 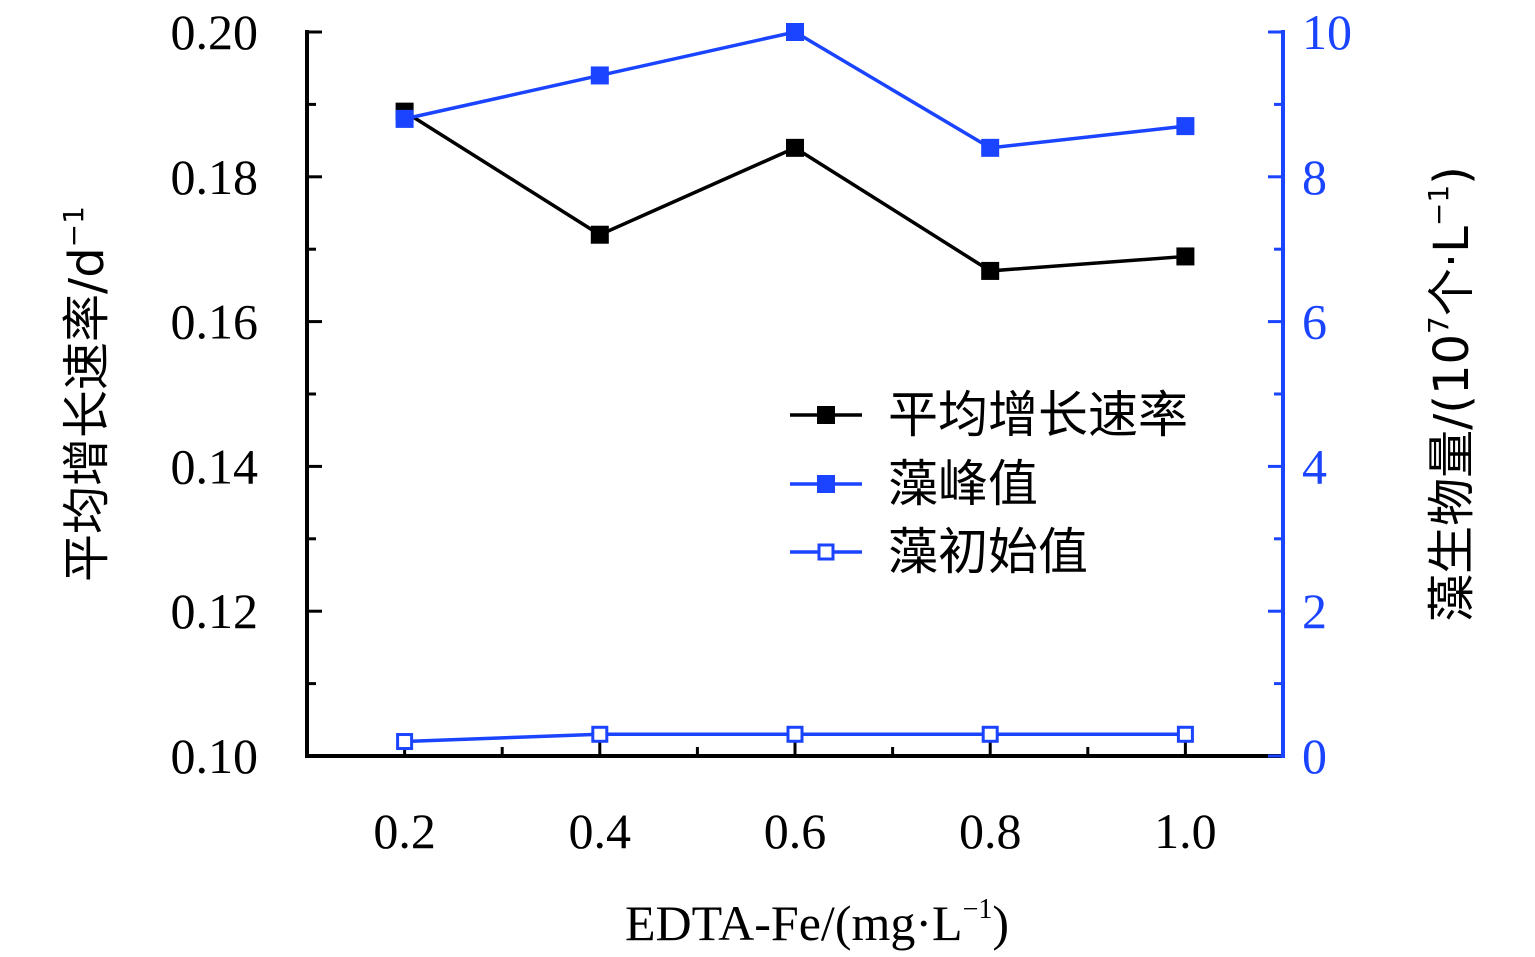 What do you see at coordinates (215, 177) in the screenshot?
I see `left-tick-label: 0.18` at bounding box center [215, 177].